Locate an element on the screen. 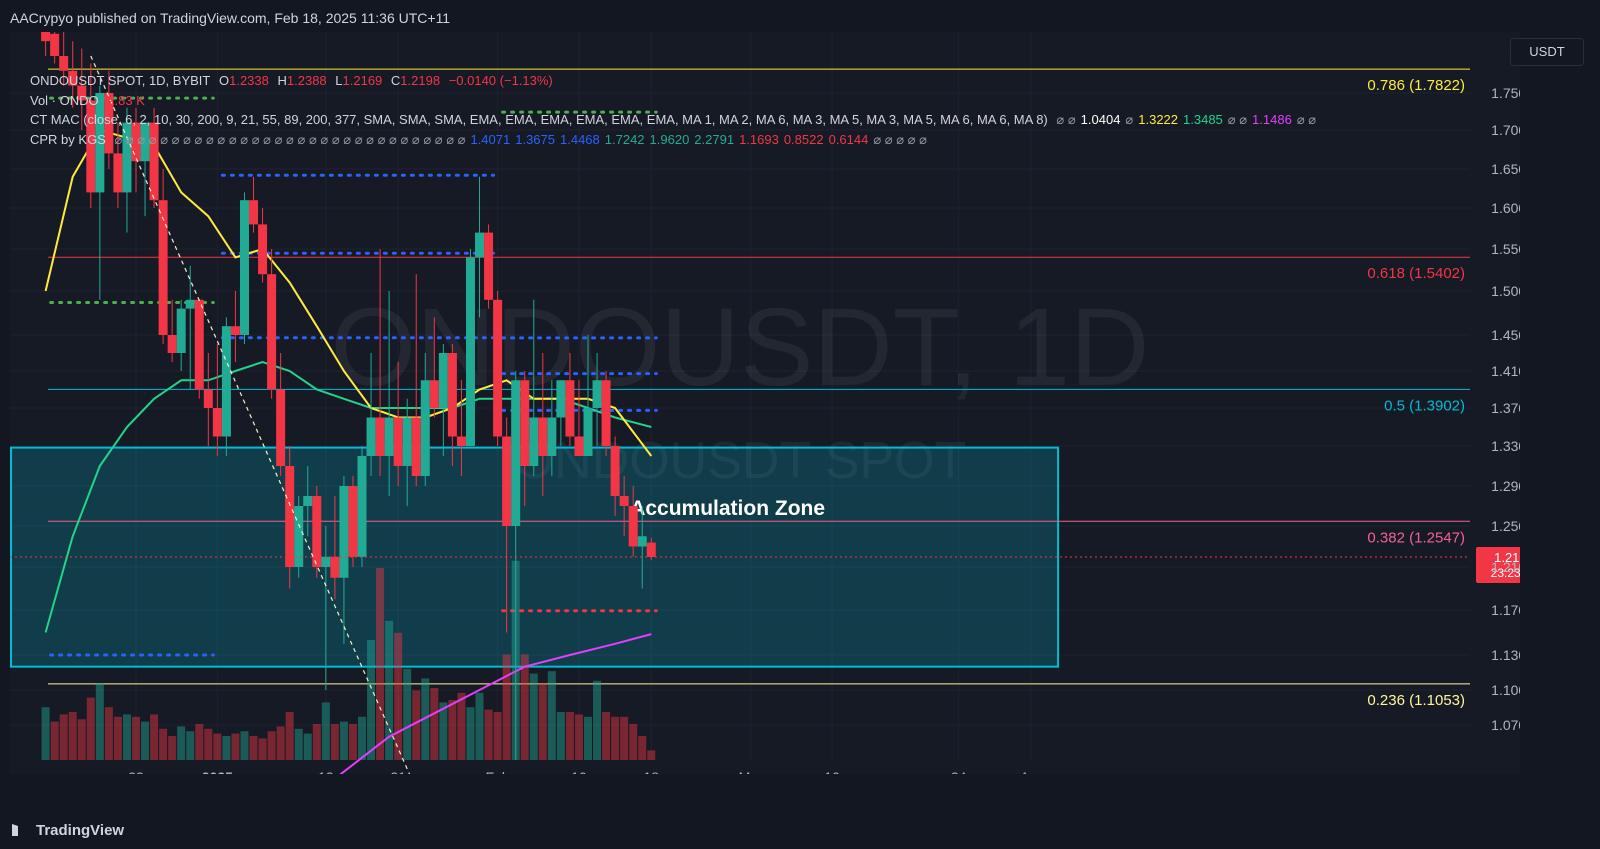  legend-volume-row: Vol · ONDO 2.83 K is located at coordinates (90, 100).